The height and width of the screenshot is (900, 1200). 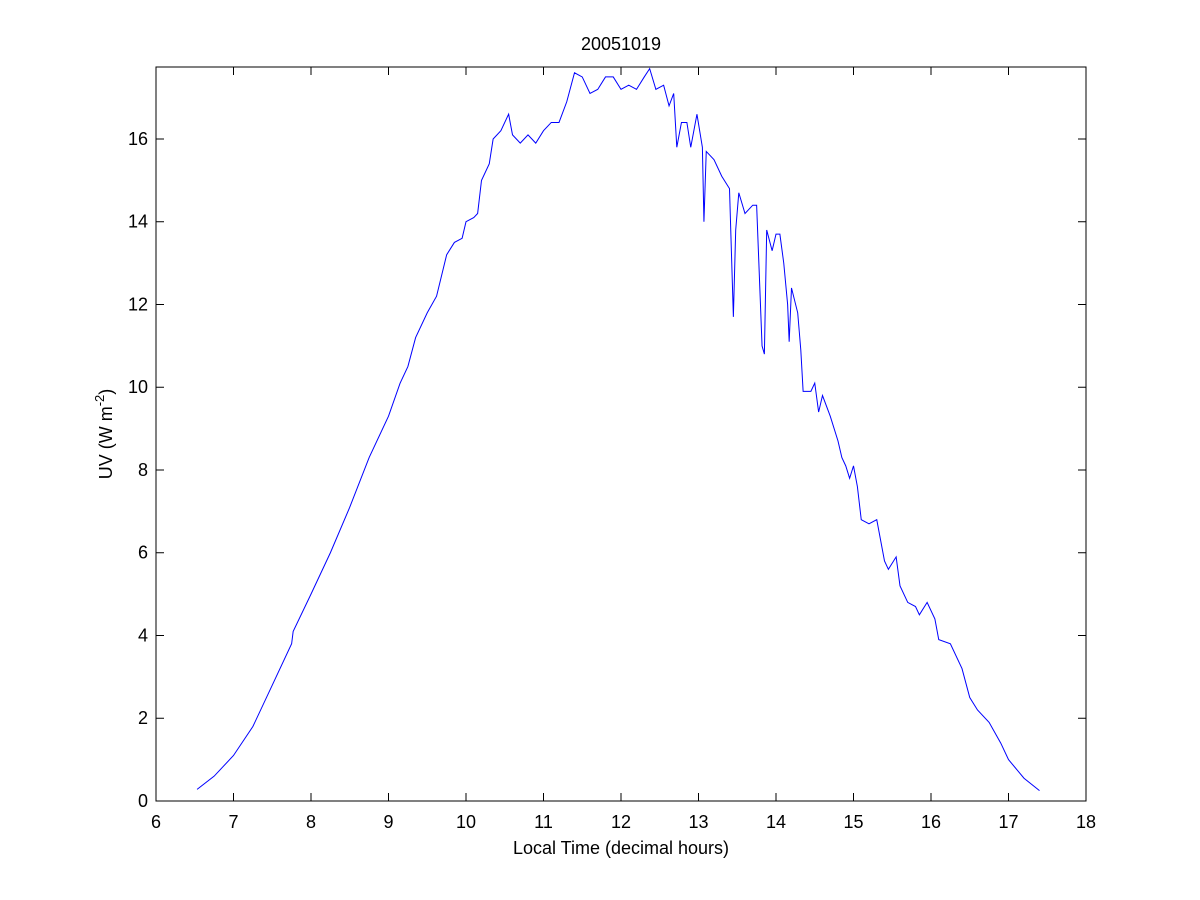 What do you see at coordinates (138, 304) in the screenshot?
I see `y-tick-label: 12` at bounding box center [138, 304].